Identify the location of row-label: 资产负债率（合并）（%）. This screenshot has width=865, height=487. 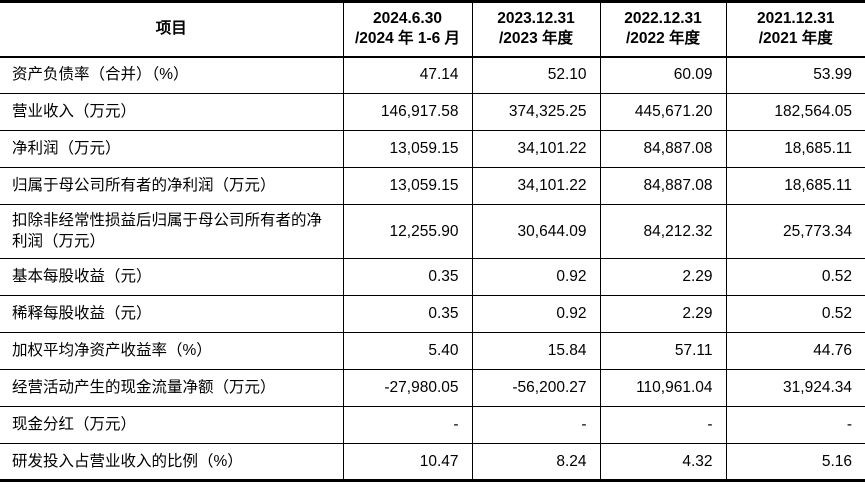
(100, 75).